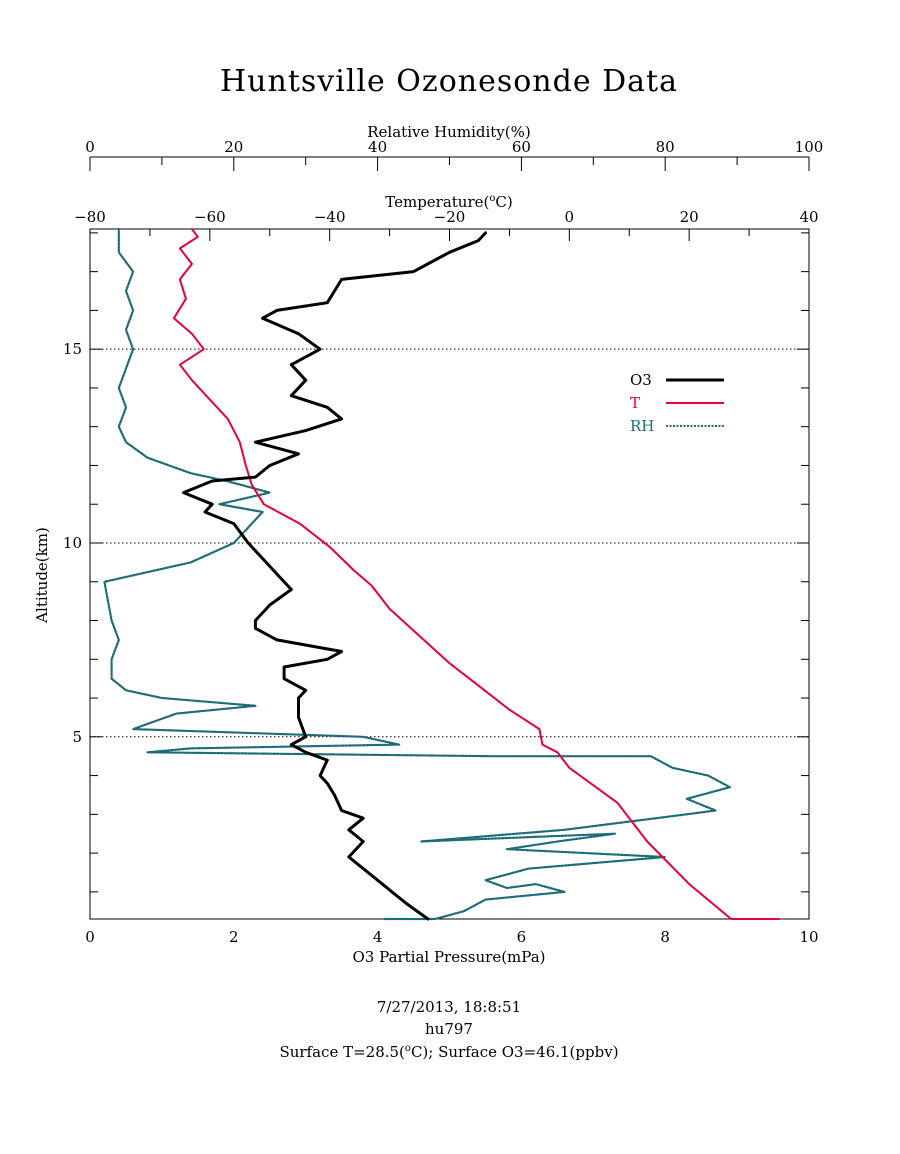 This screenshot has height=1154, width=900. What do you see at coordinates (42, 575) in the screenshot?
I see `altitude-axis-title: Altitude(km)` at bounding box center [42, 575].